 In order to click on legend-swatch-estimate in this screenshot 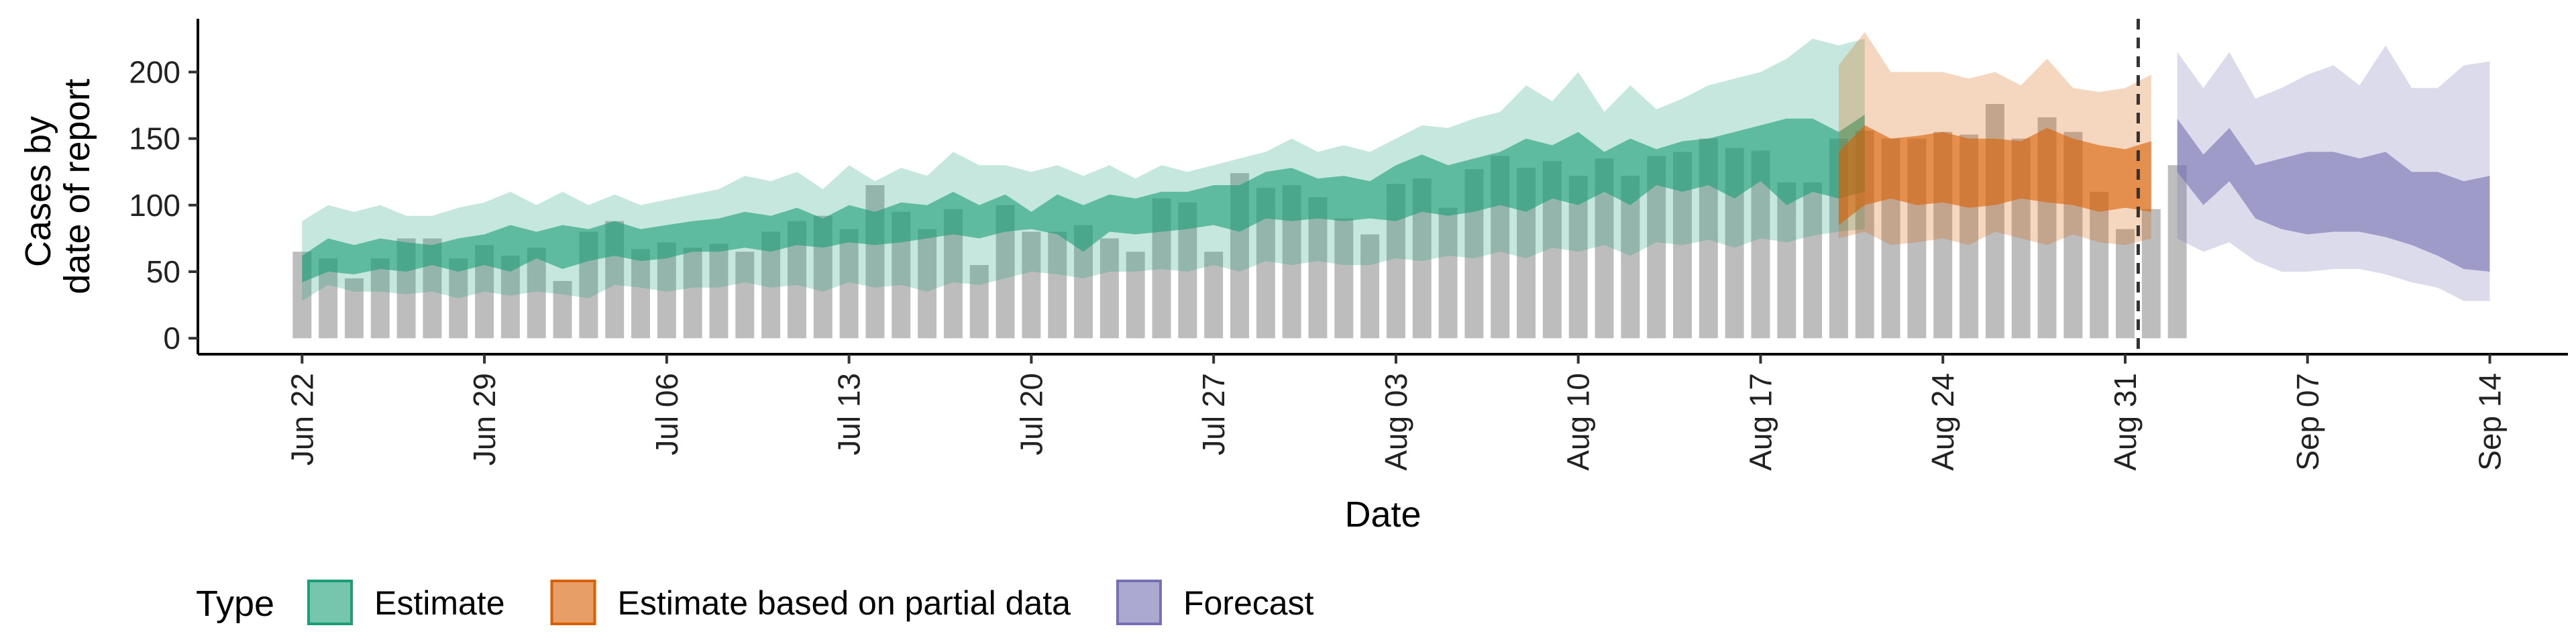, I will do `click(330, 602)`.